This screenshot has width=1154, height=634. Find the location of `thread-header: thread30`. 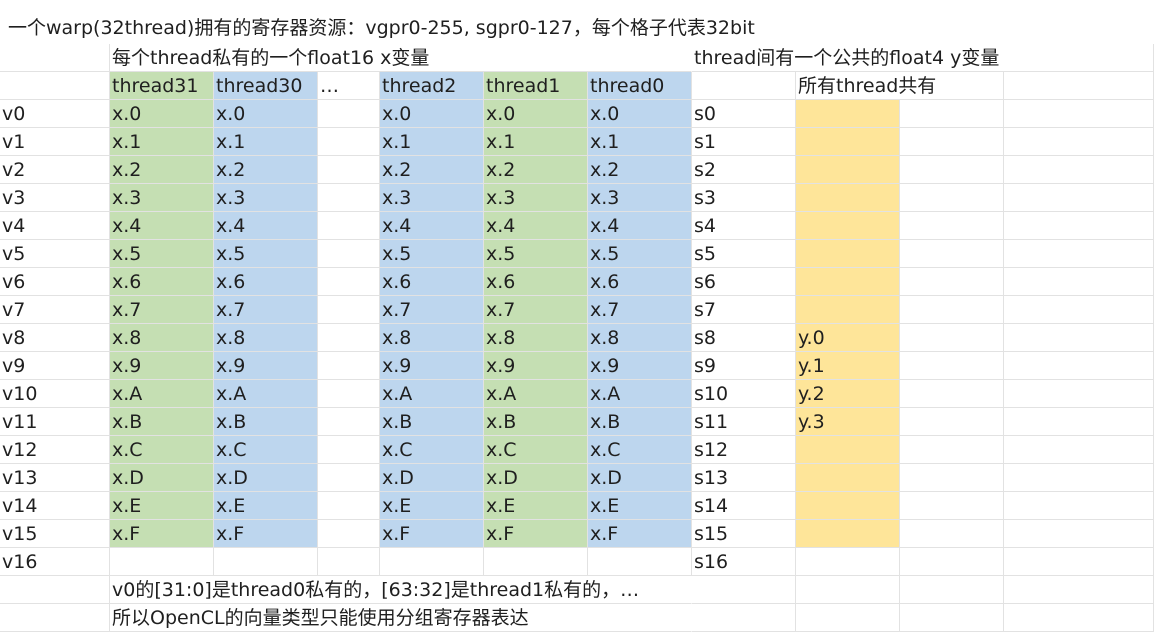

thread-header: thread30 is located at coordinates (266, 86).